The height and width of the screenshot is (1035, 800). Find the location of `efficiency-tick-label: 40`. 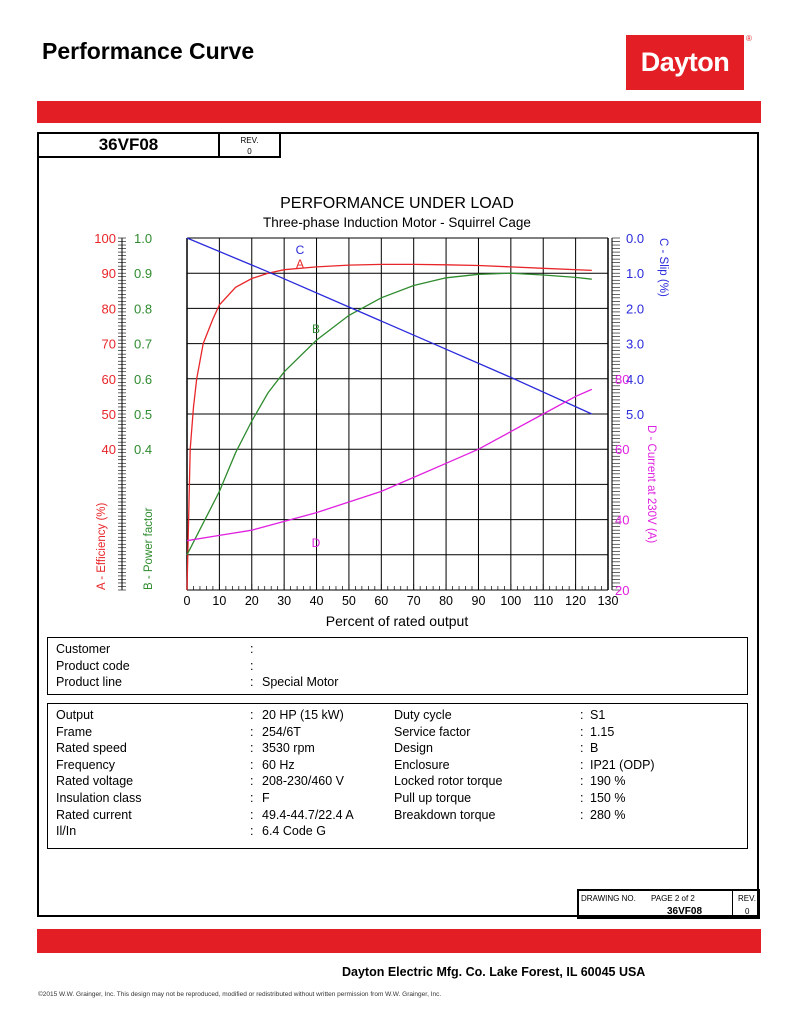

efficiency-tick-label: 40 is located at coordinates (109, 449).